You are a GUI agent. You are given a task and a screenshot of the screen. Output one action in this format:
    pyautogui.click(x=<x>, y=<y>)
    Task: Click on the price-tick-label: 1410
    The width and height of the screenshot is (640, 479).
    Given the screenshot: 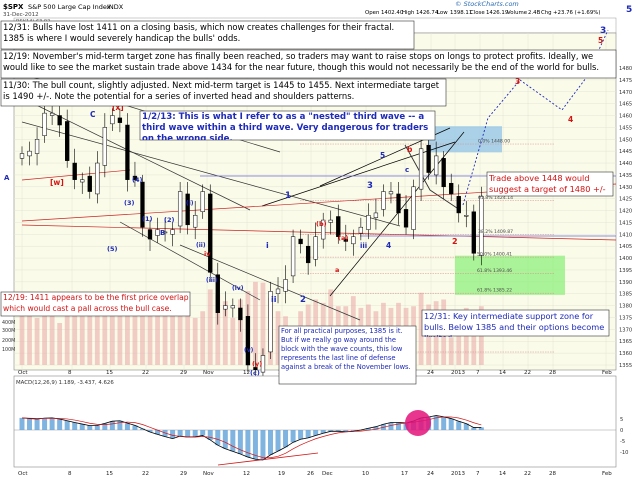 What is the action you would take?
    pyautogui.click(x=625, y=235)
    